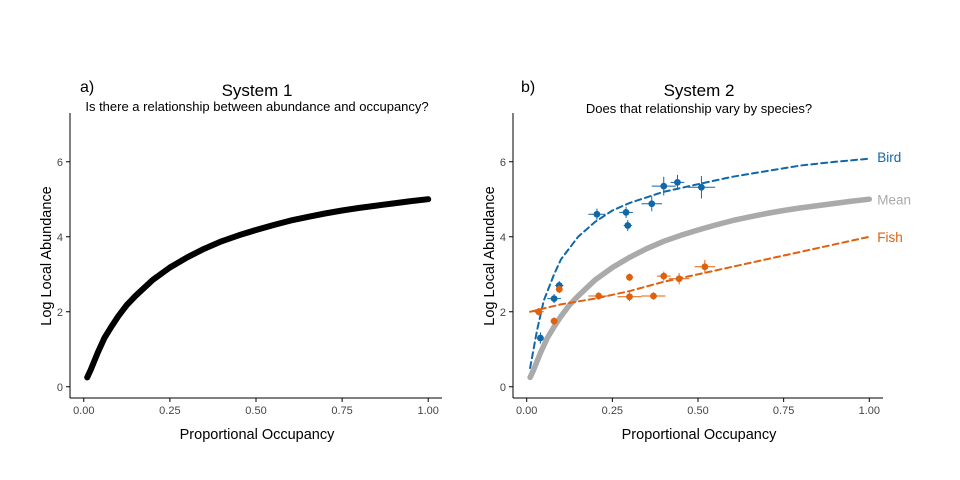  What do you see at coordinates (894, 199) in the screenshot?
I see `series-label-mean: Mean` at bounding box center [894, 199].